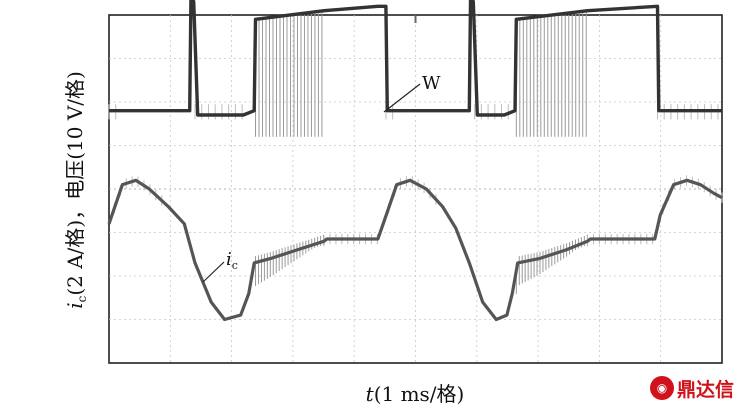  I want to click on series-label-ic: ic, so click(232, 260).